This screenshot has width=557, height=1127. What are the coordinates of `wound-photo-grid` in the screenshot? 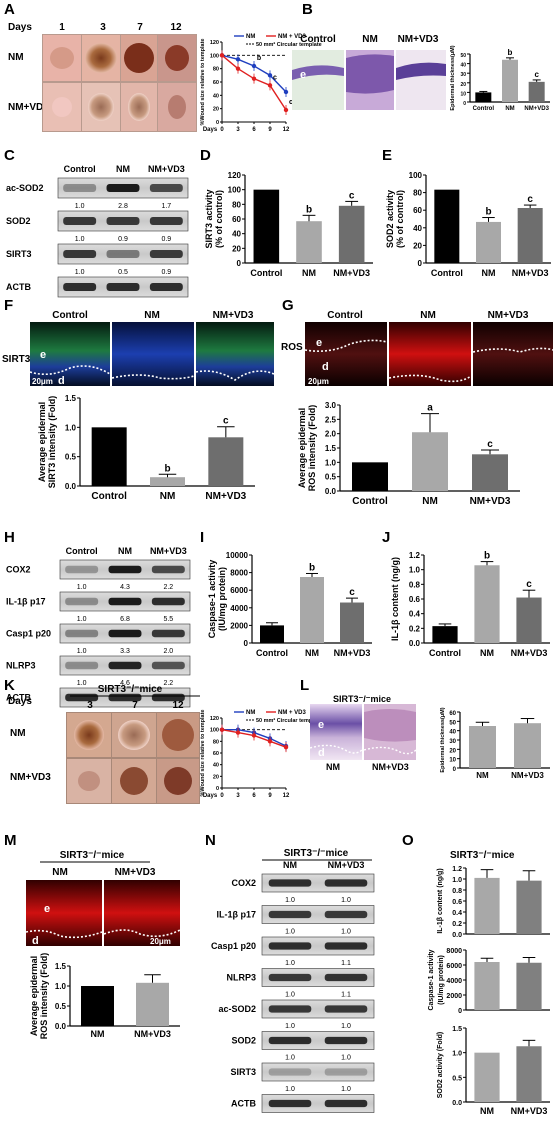 It's located at (119, 83).